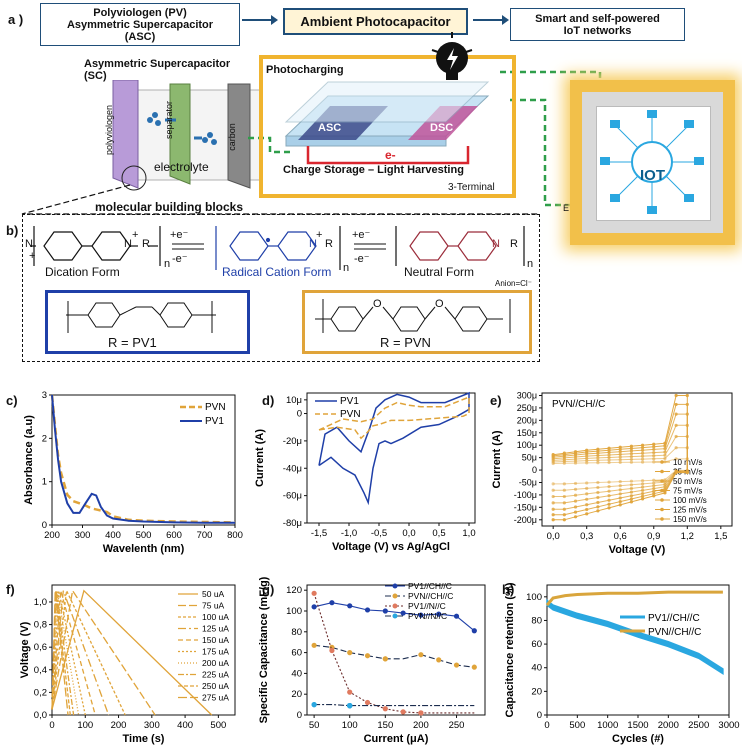 This screenshot has height=753, width=742. Describe the element at coordinates (264, 649) in the screenshot. I see `y-axis-label: Specific Capacitance (mF/g)` at that location.